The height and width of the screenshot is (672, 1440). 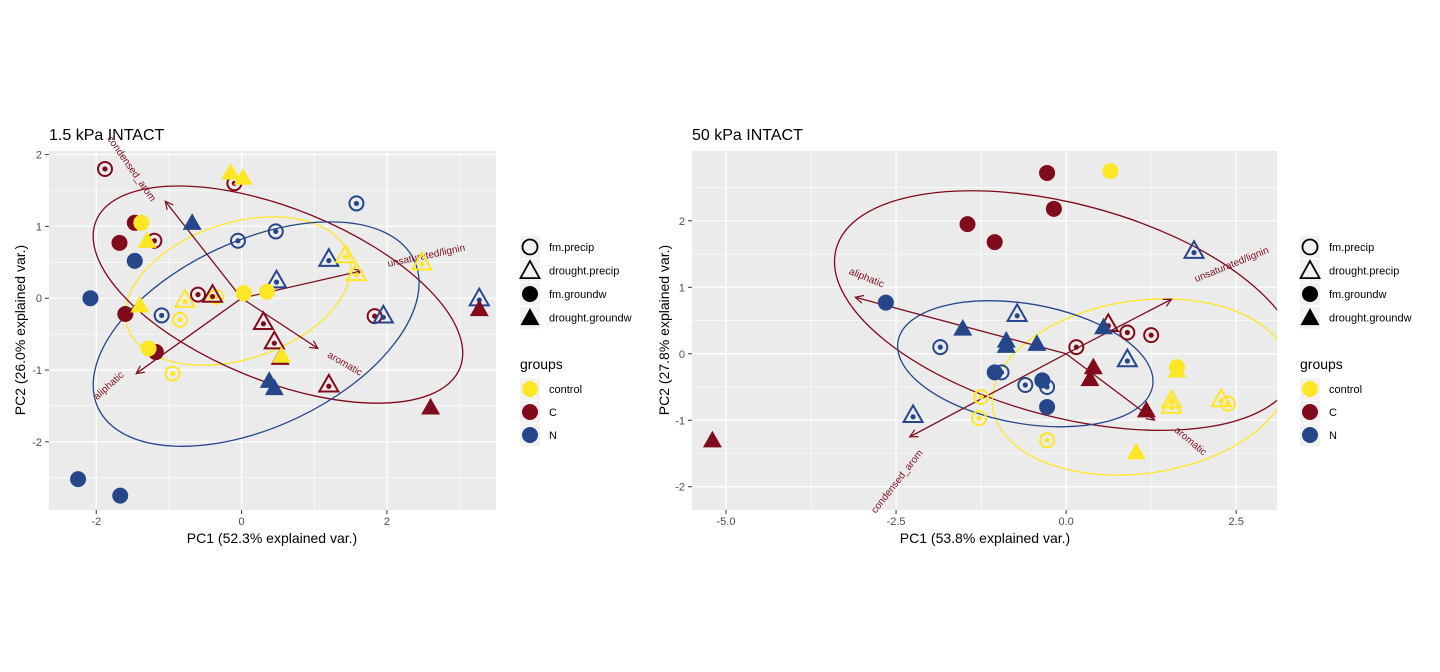 What do you see at coordinates (1310, 247) in the screenshot?
I see `legend-open-circle-icon` at bounding box center [1310, 247].